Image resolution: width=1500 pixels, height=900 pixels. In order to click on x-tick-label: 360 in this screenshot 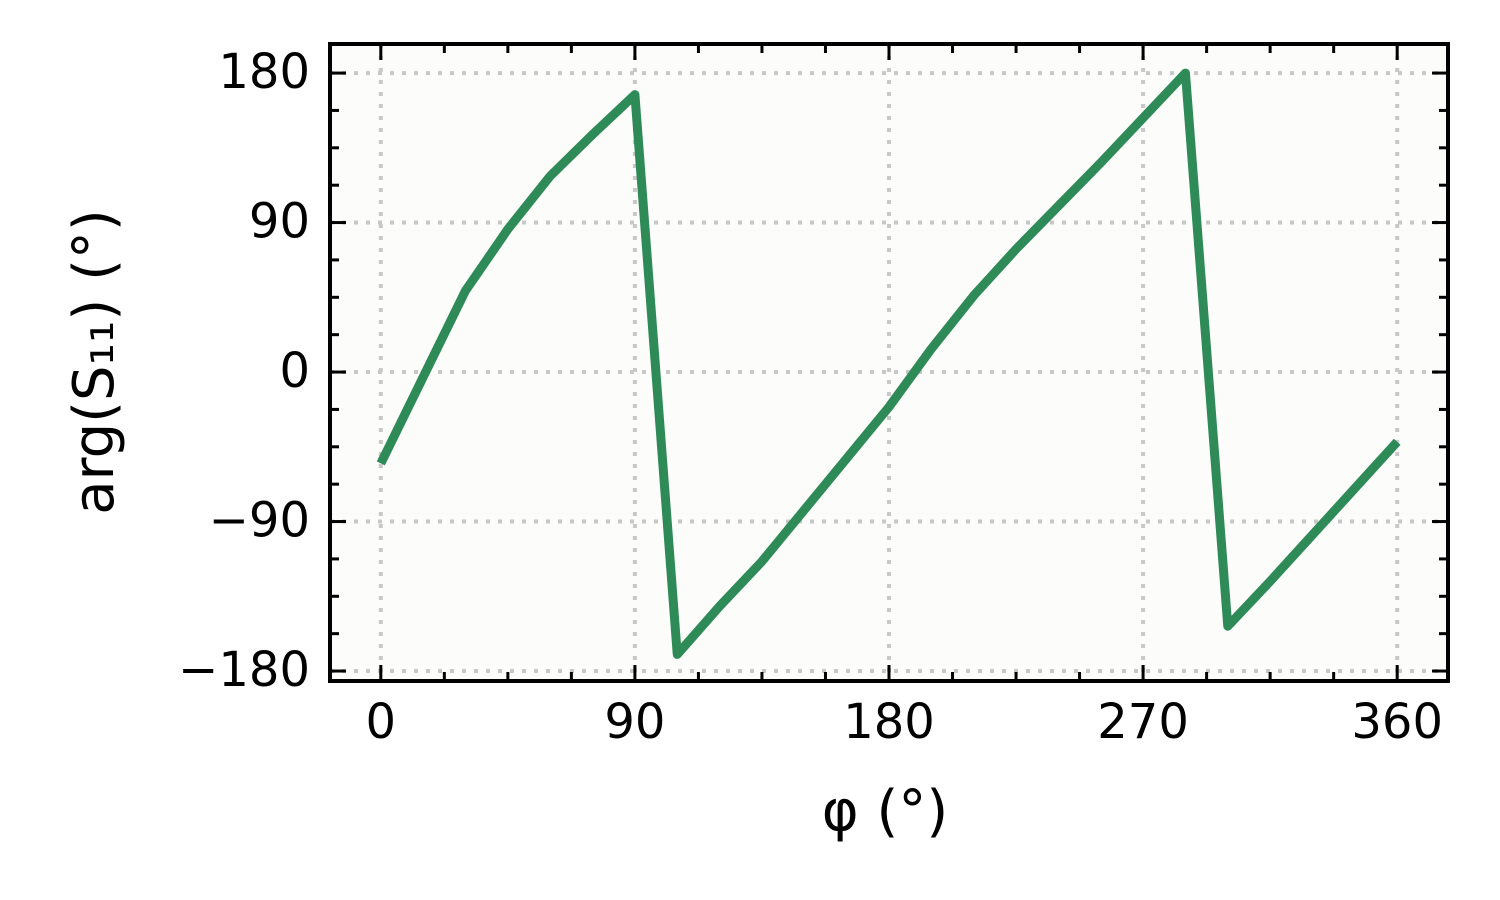, I will do `click(1397, 722)`.